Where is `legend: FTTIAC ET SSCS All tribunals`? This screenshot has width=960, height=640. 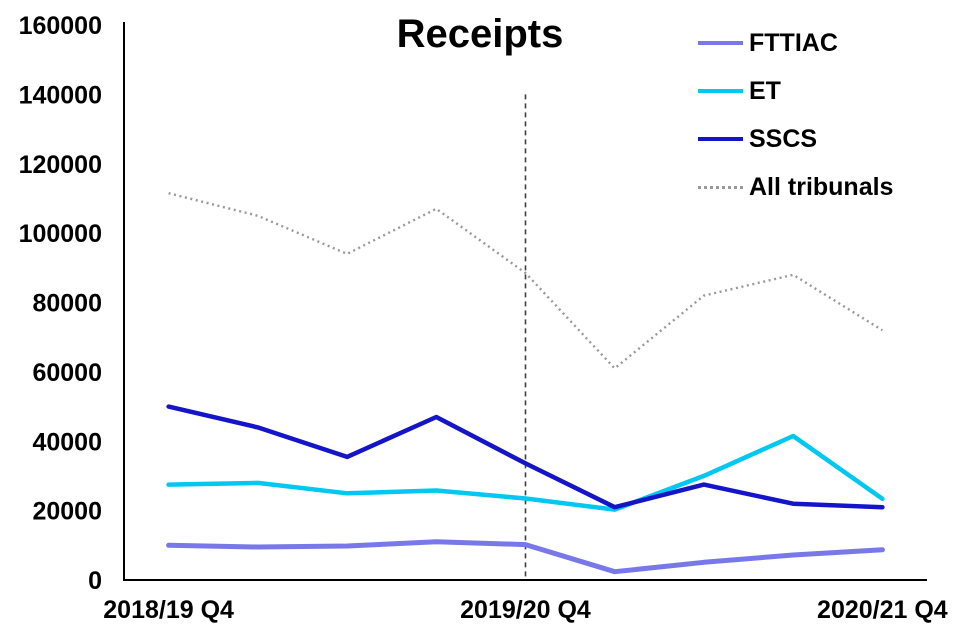 legend: FTTIAC ET SSCS All tribunals is located at coordinates (795, 115).